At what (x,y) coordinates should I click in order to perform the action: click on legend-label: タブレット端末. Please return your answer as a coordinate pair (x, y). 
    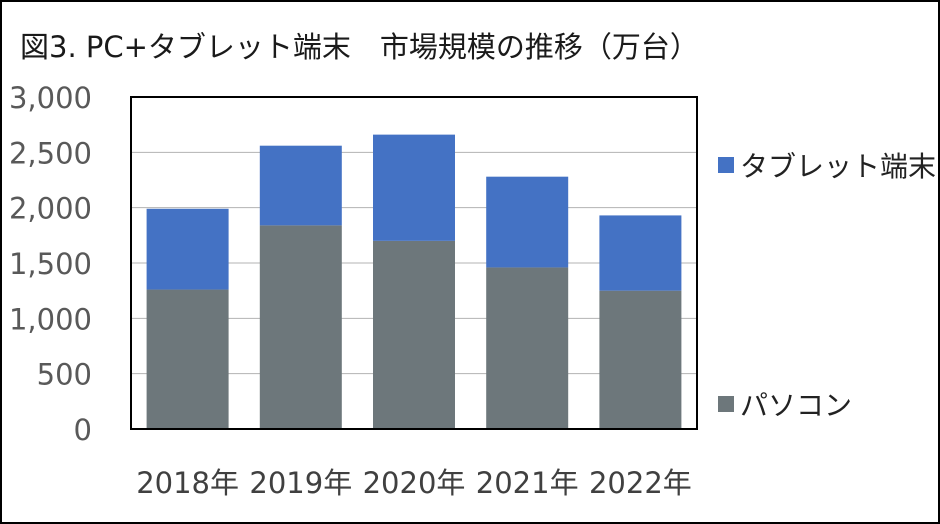
    Looking at the image, I should click on (838, 166).